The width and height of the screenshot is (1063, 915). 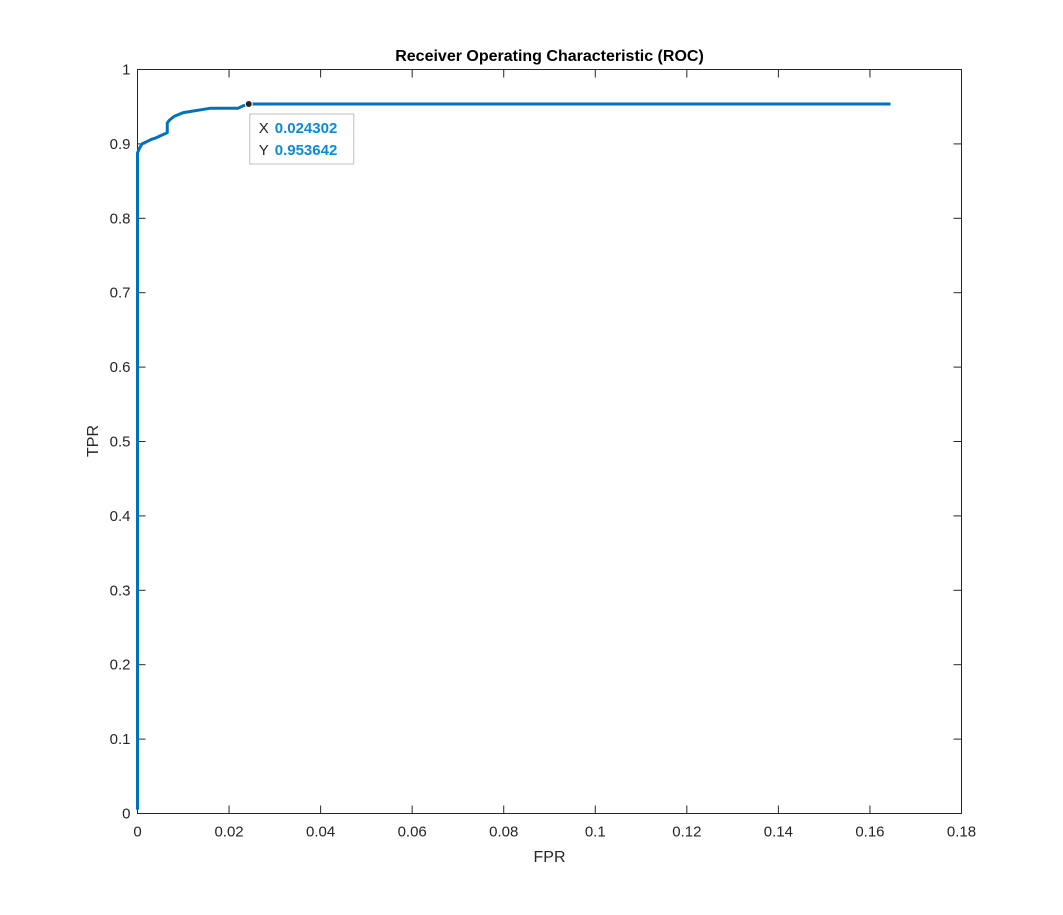 What do you see at coordinates (120, 739) in the screenshot?
I see `y-tick-label: 0.1` at bounding box center [120, 739].